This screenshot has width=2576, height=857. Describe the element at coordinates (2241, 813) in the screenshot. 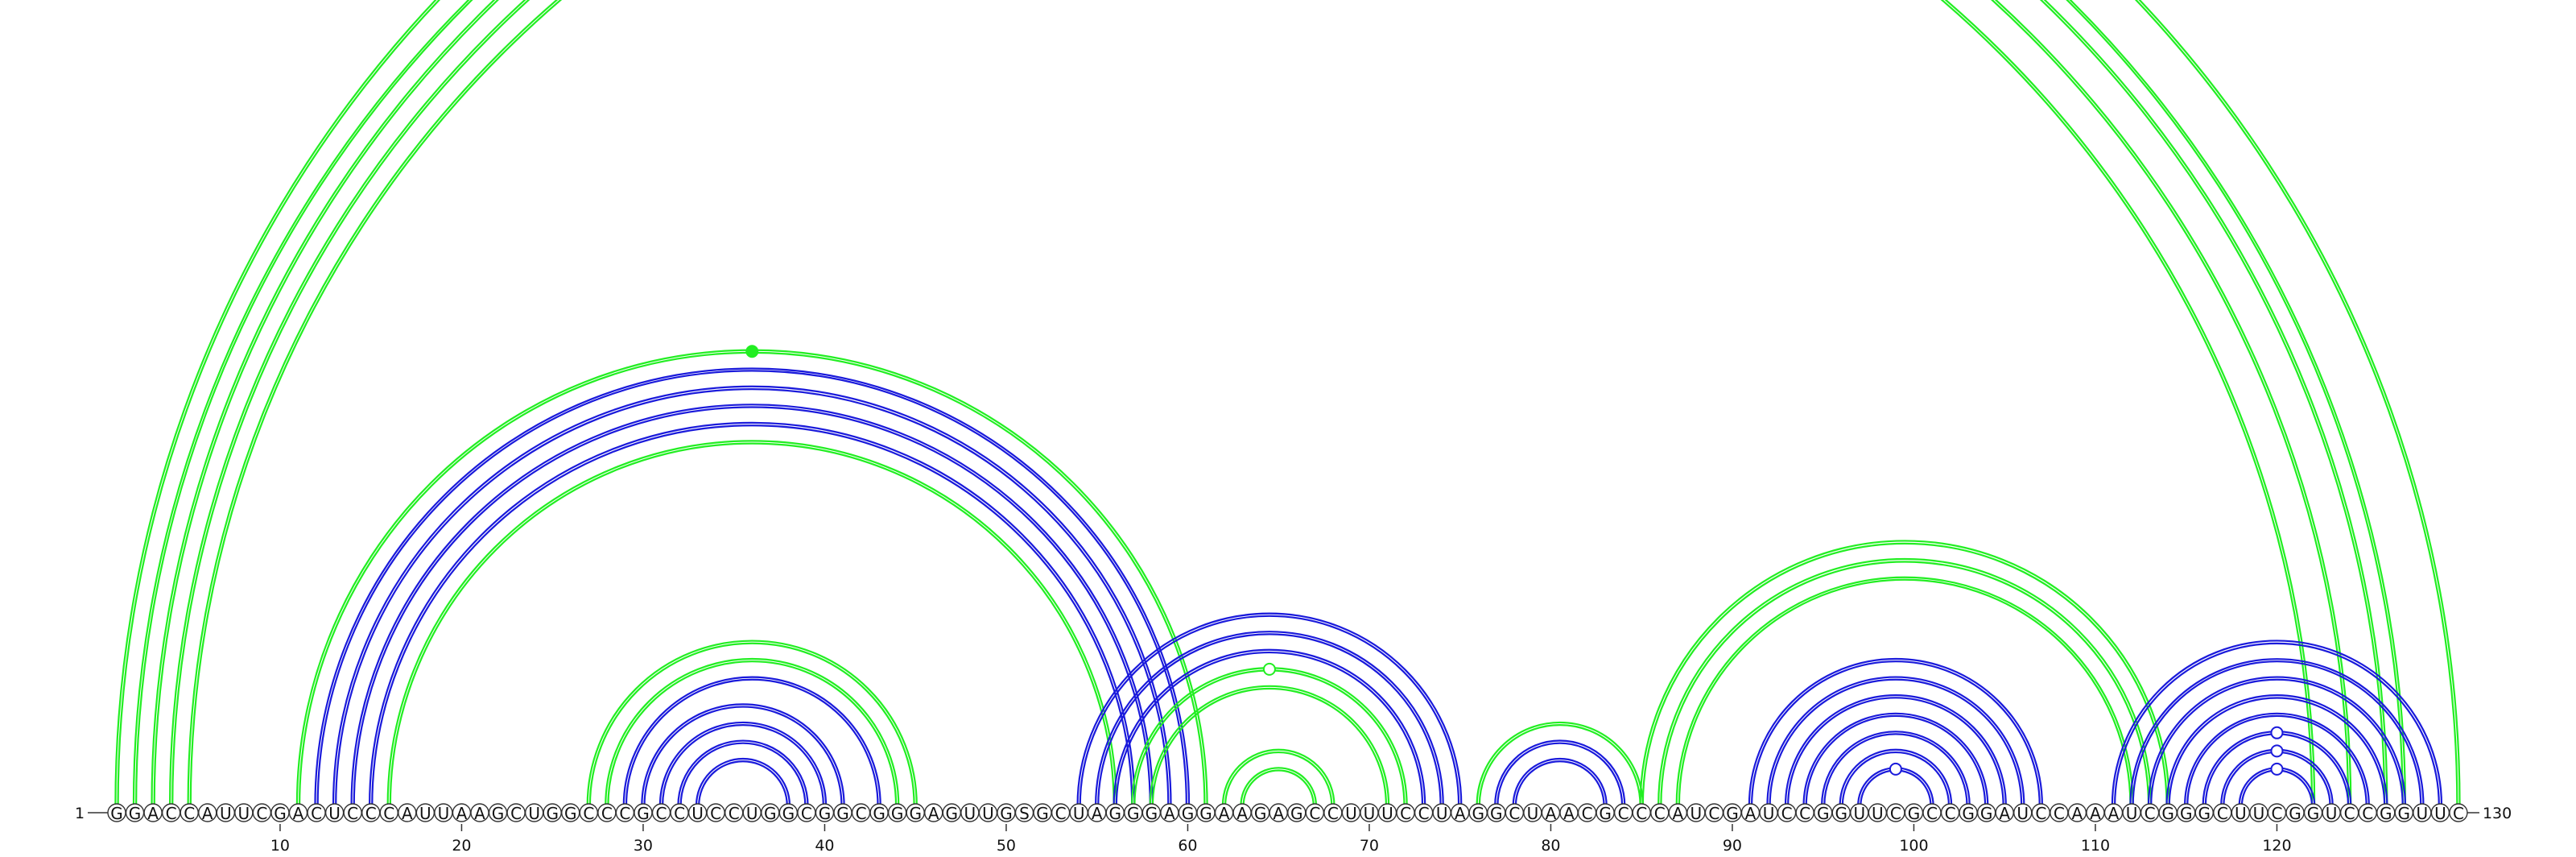

I see `nucleotide-118: U` at that location.